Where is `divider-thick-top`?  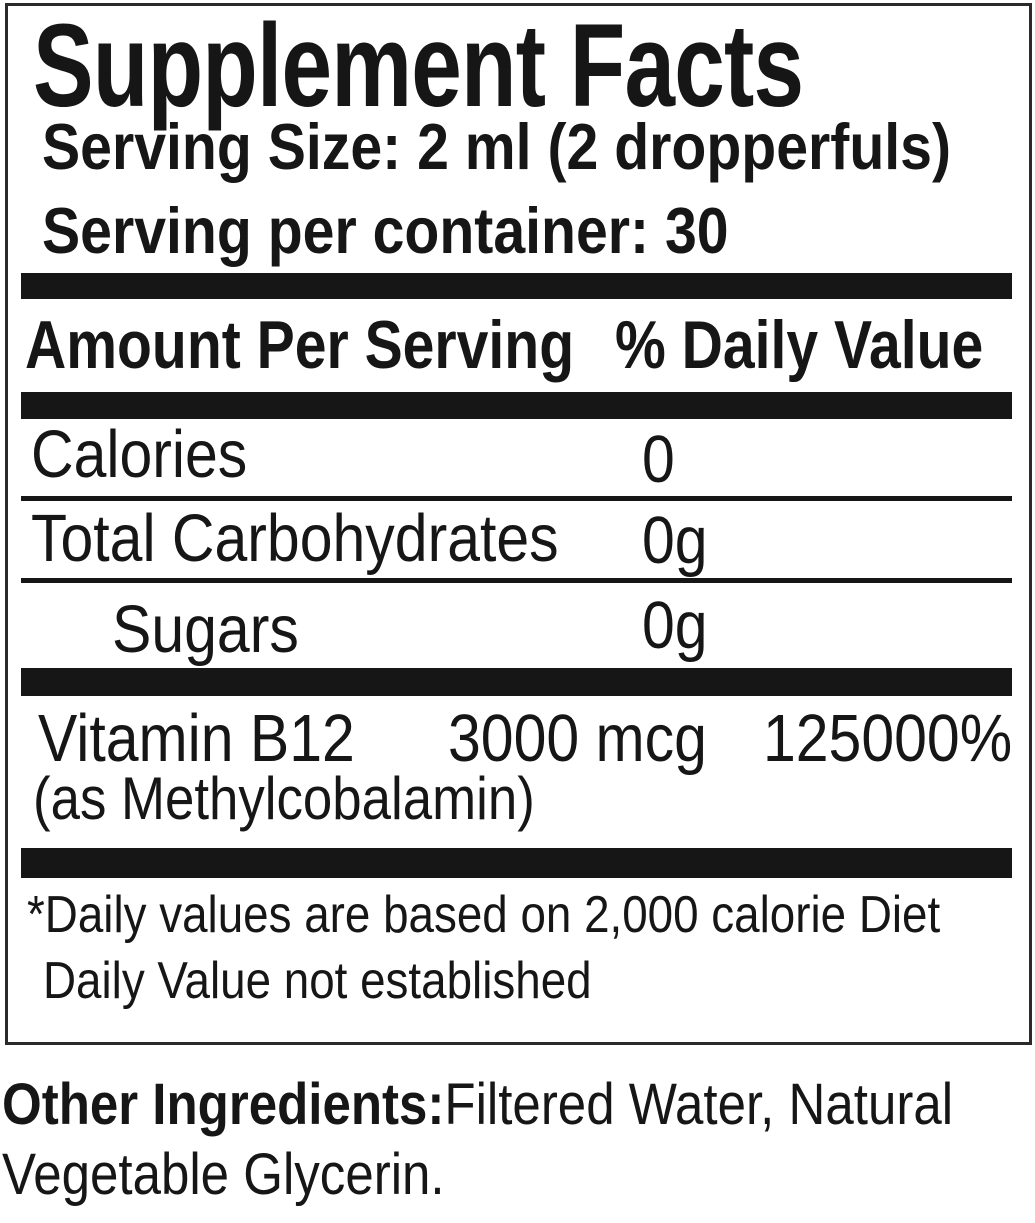
divider-thick-top is located at coordinates (516, 286).